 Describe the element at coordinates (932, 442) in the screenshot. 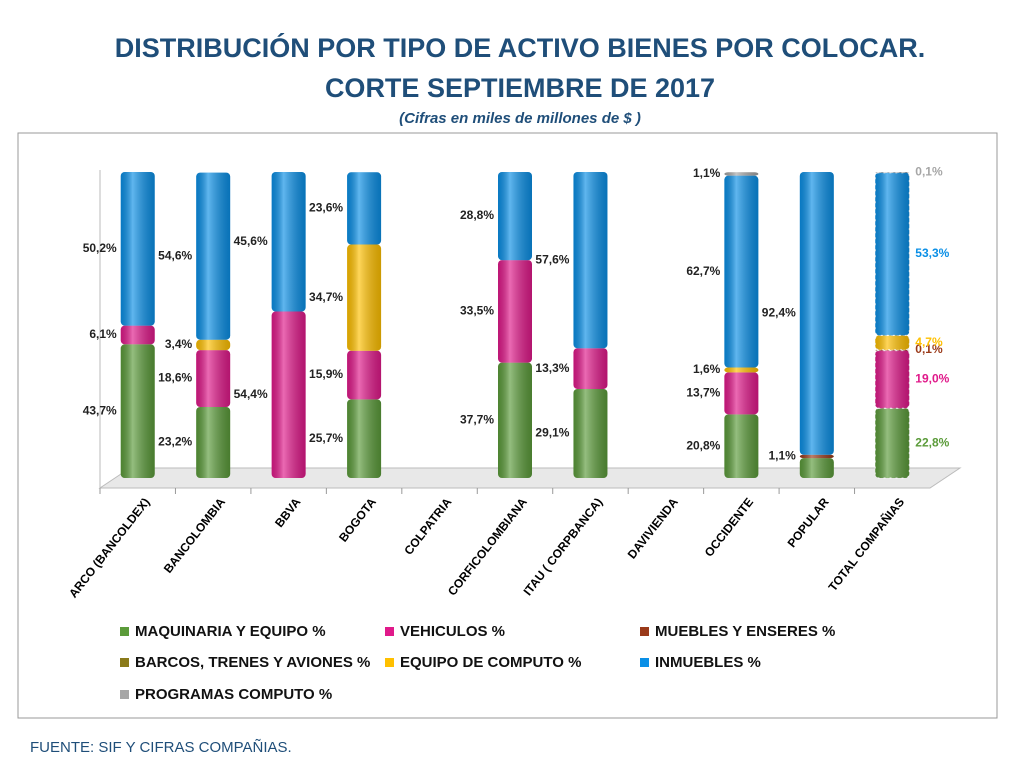

I see `data-label: 22,8%` at that location.